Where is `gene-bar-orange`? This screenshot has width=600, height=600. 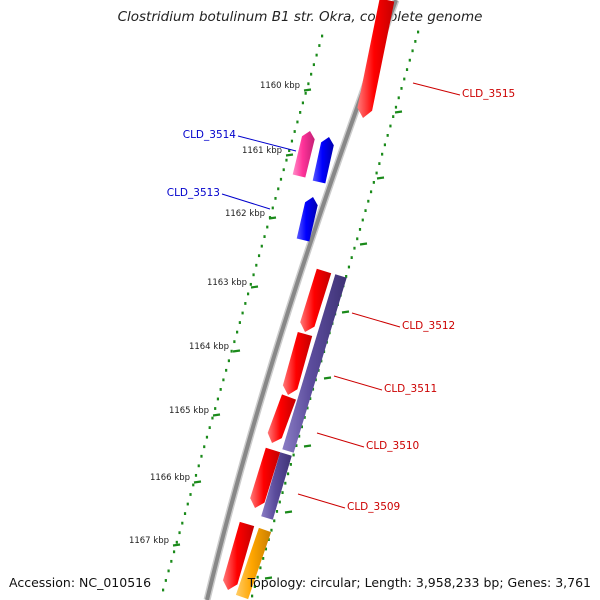
gene-bar-orange is located at coordinates (253, 563).